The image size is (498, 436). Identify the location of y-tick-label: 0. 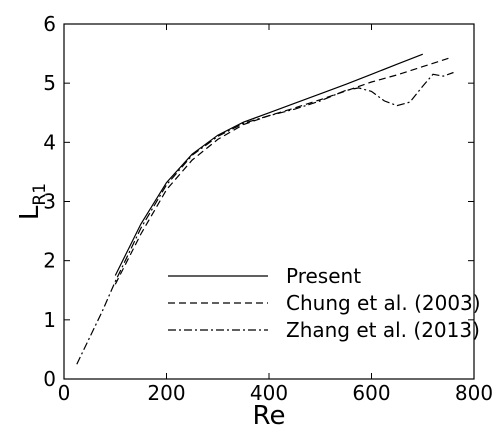
(49, 379).